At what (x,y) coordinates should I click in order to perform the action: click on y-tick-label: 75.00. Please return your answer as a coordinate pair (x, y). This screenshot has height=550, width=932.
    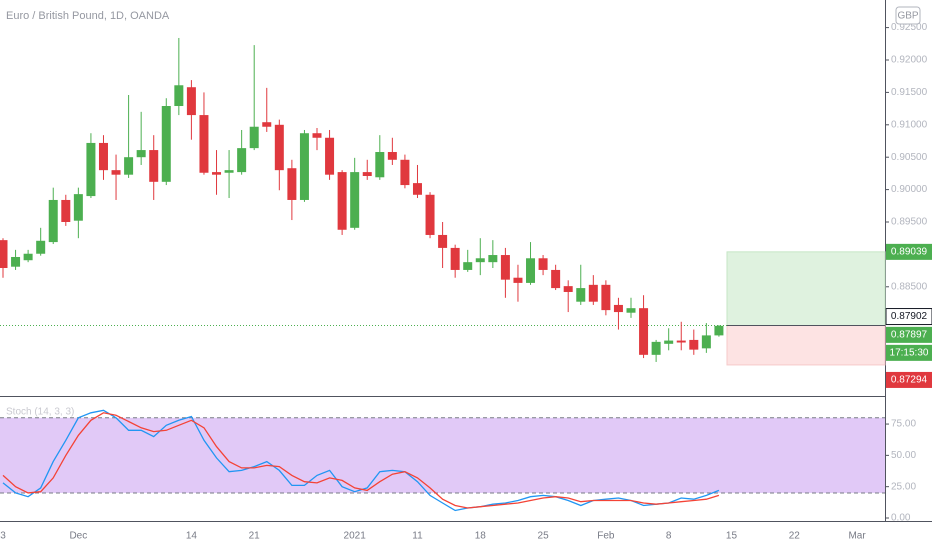
    Looking at the image, I should click on (903, 424).